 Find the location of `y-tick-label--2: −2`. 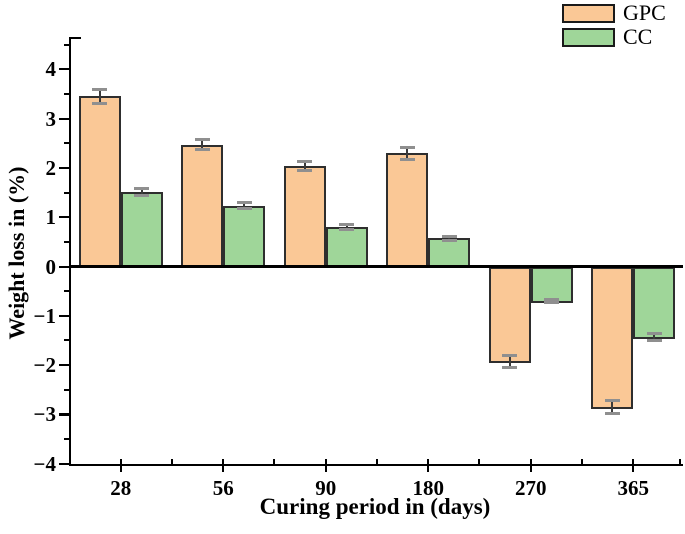

y-tick-label--2: −2 is located at coordinates (44, 365).